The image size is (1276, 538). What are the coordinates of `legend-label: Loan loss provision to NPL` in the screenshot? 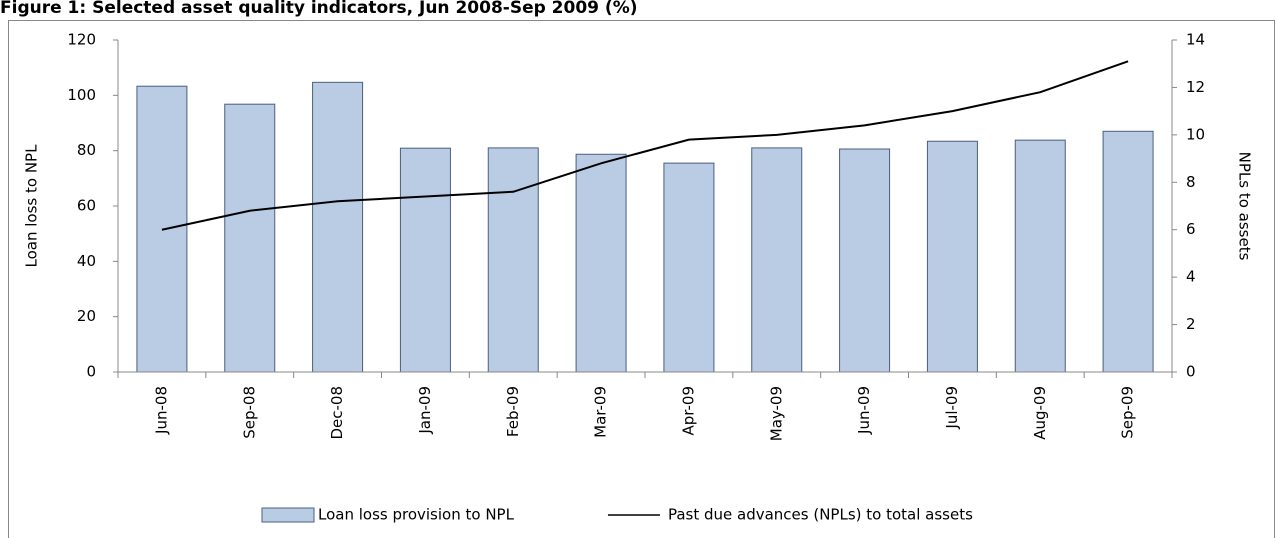 It's located at (416, 515).